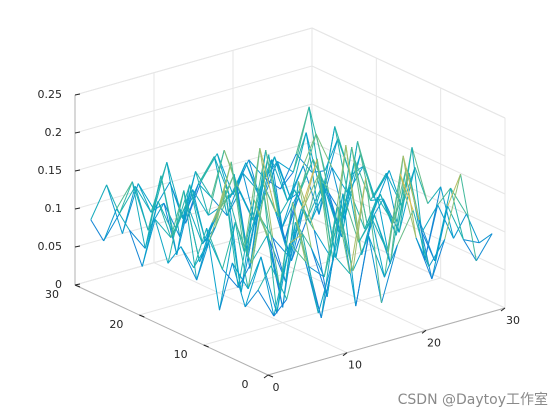 Image resolution: width=560 pixels, height=420 pixels. I want to click on y-tick-label: 10, so click(181, 354).